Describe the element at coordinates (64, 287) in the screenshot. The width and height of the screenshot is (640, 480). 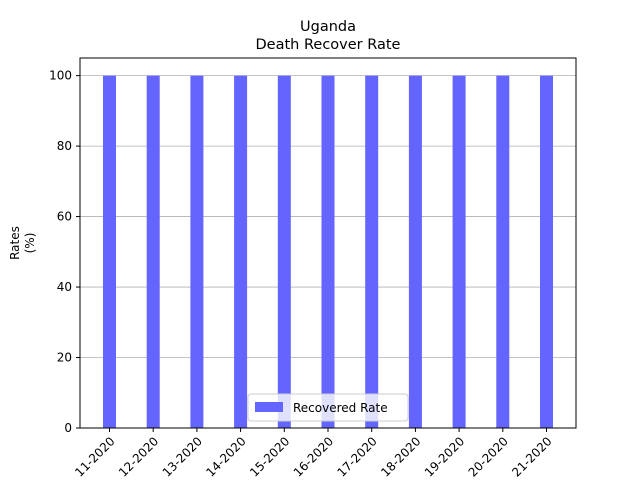
I see `y-tick-label-40: 40` at that location.